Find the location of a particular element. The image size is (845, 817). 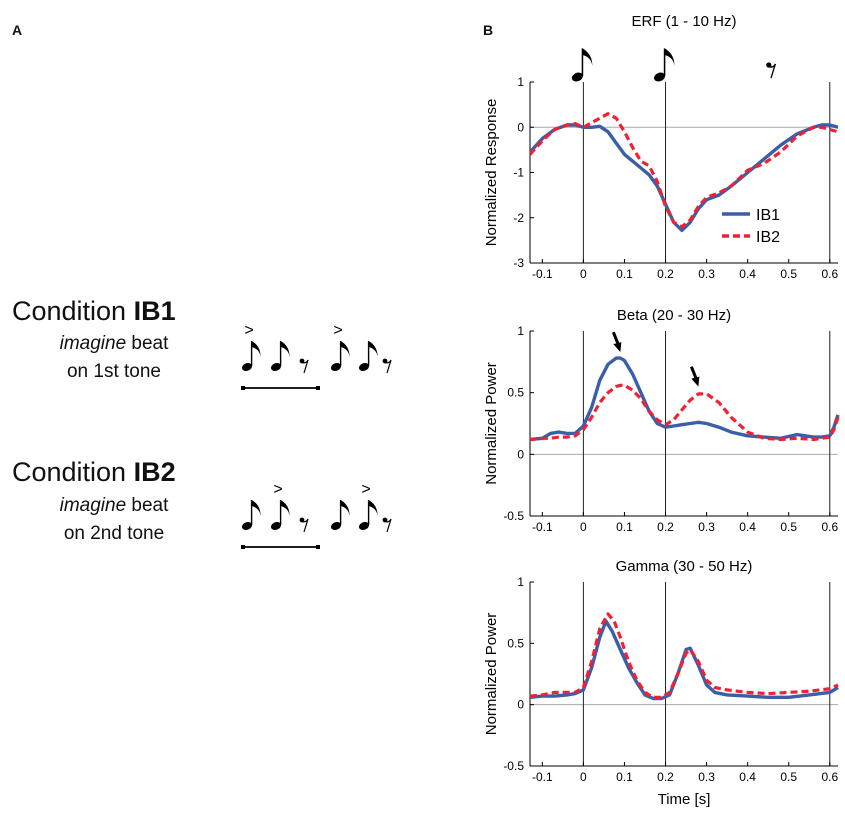

bracket-end-right-c2 is located at coordinates (318, 547).